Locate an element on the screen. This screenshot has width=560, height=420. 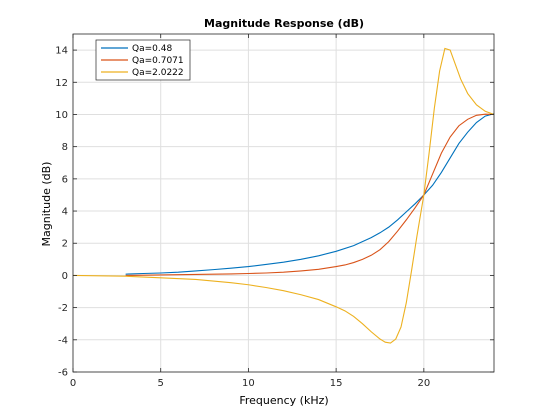
x-tick-label: 20 is located at coordinates (423, 383).